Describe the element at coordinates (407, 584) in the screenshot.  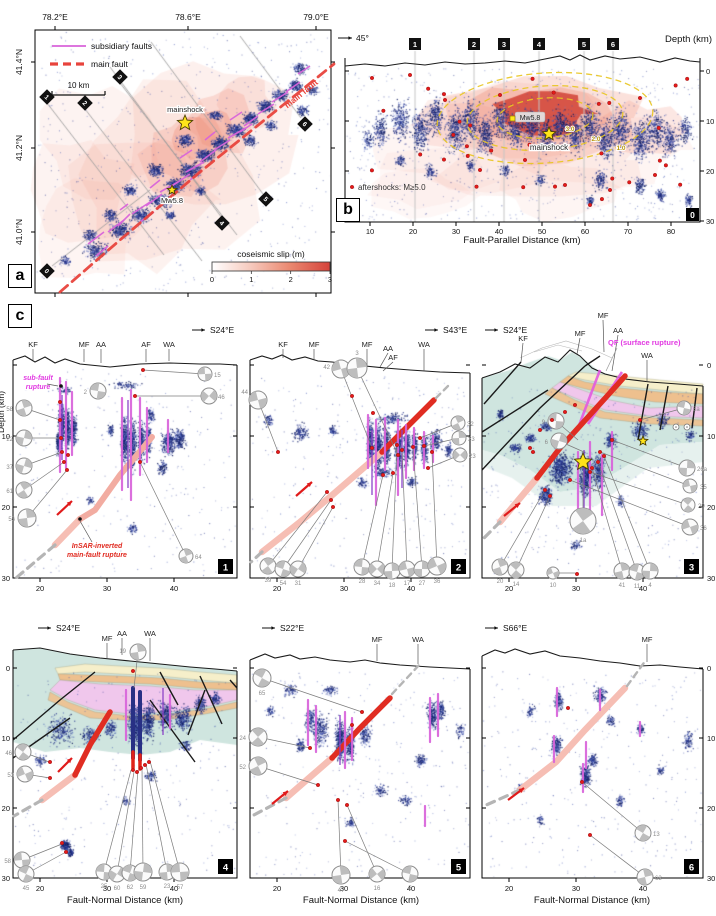
I see `beachball-number: 17` at that location.